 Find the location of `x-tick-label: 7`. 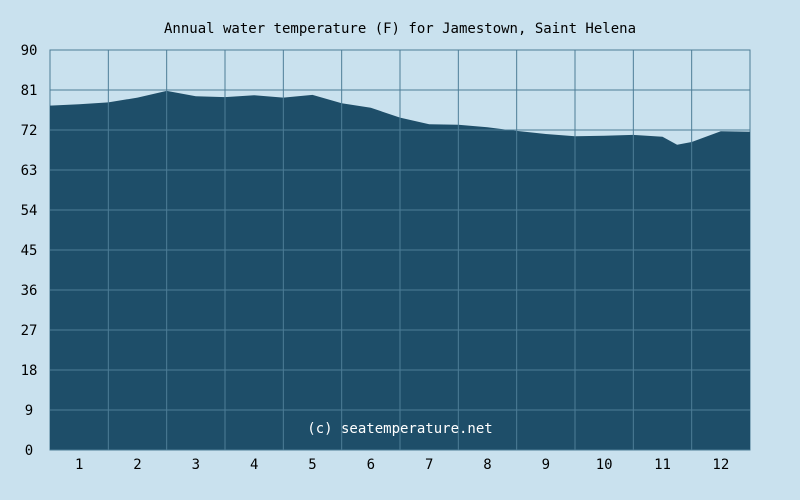

x-tick-label: 7 is located at coordinates (429, 465).